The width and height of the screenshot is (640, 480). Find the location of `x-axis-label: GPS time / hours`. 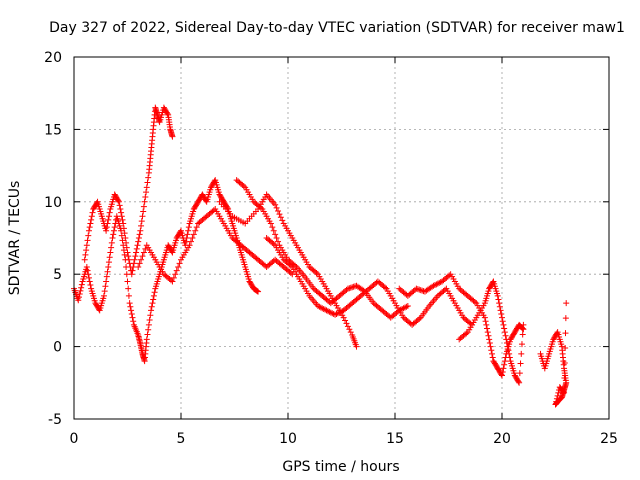

x-axis-label: GPS time / hours is located at coordinates (340, 467).